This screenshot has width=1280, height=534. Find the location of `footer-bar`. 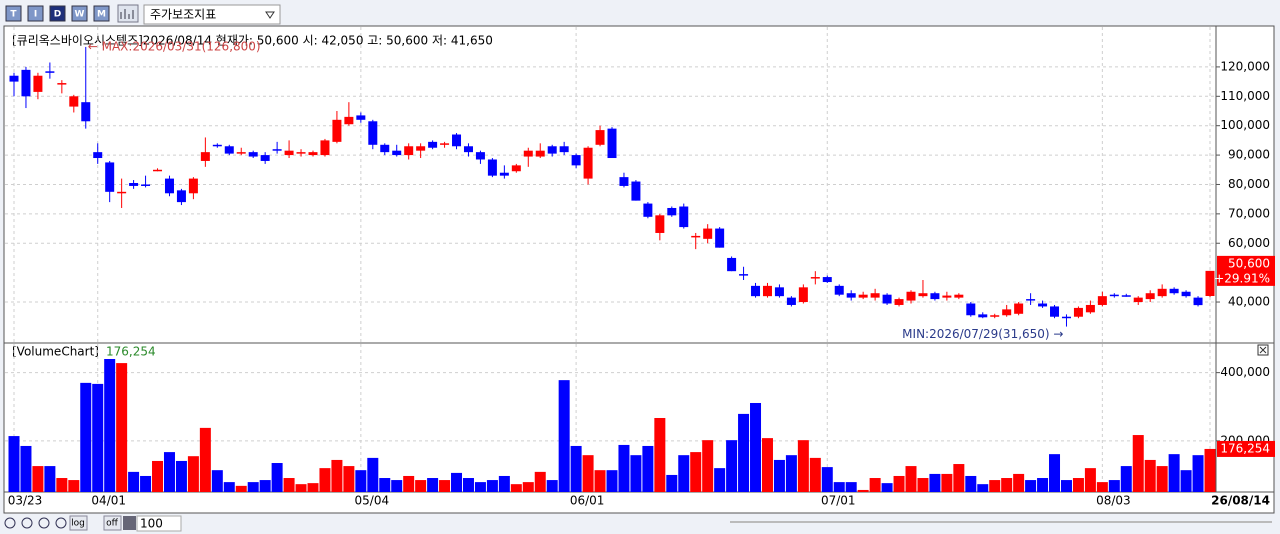

footer-bar is located at coordinates (640, 524).